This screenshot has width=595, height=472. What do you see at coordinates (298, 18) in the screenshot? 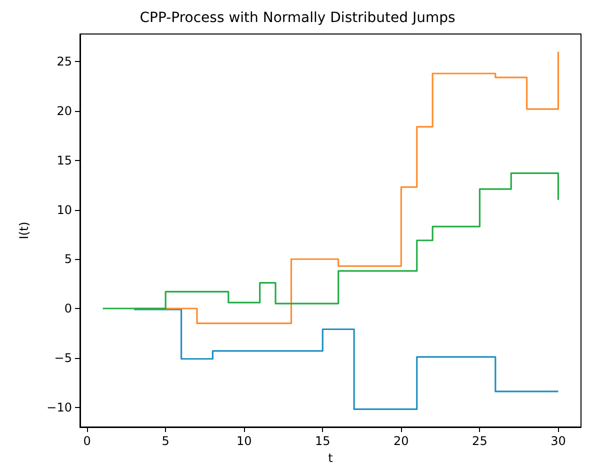
I see `chart-title: CPP-Process with Normally Distributed Jumps` at bounding box center [298, 18].